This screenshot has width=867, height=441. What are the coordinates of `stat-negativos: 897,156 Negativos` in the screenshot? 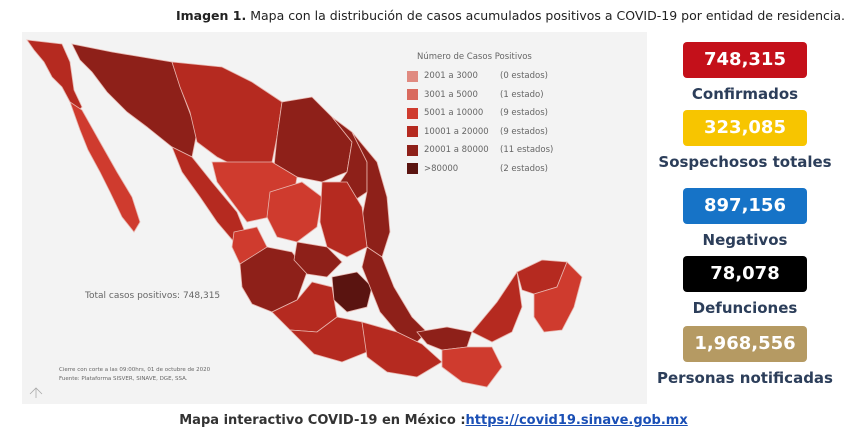 It's located at (745, 218).